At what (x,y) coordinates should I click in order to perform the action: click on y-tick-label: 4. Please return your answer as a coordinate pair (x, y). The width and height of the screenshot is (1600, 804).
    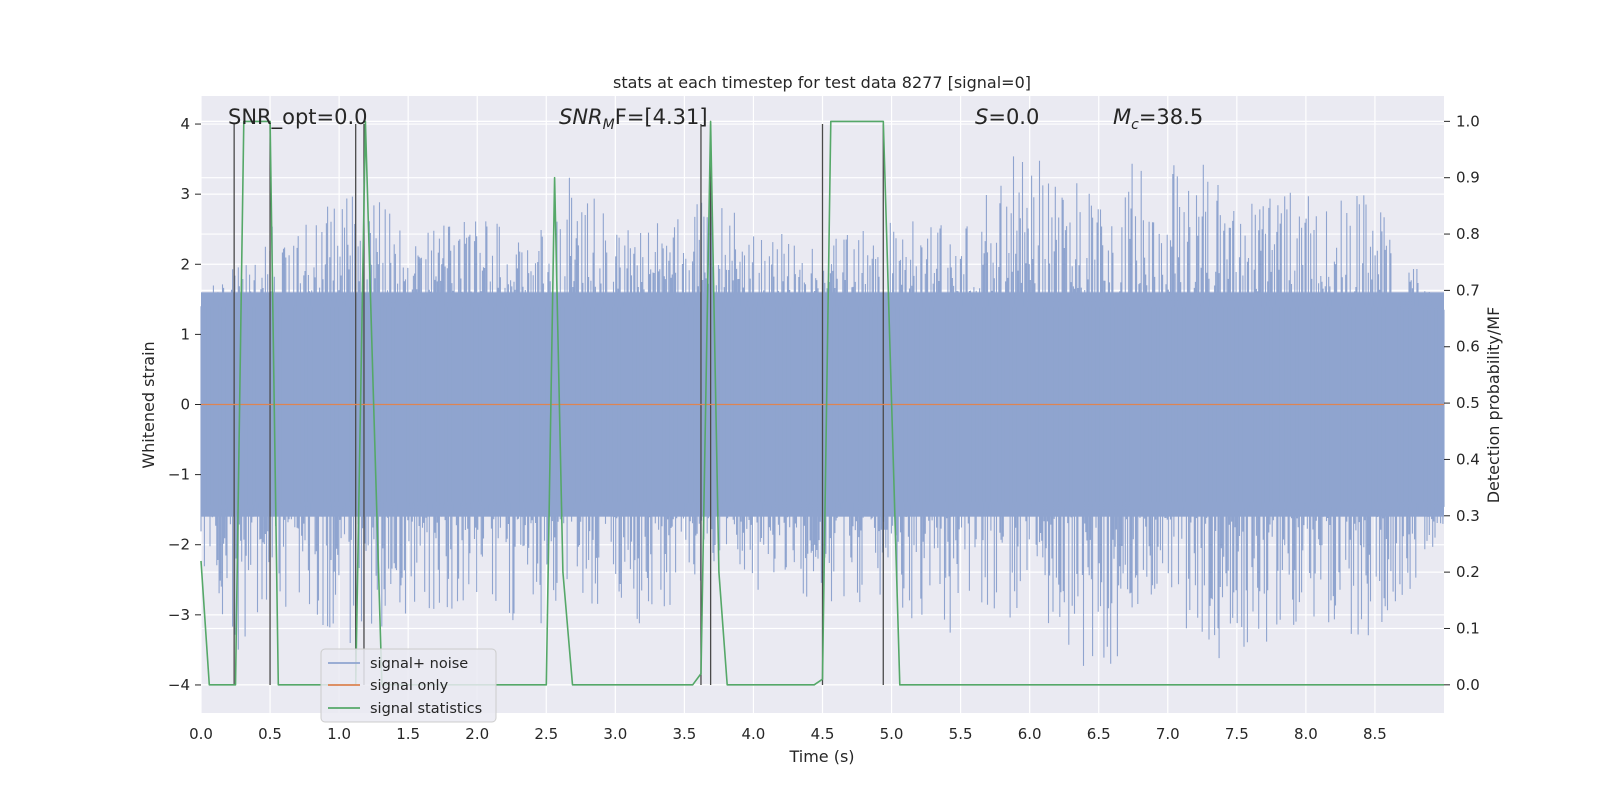
    Looking at the image, I should click on (185, 124).